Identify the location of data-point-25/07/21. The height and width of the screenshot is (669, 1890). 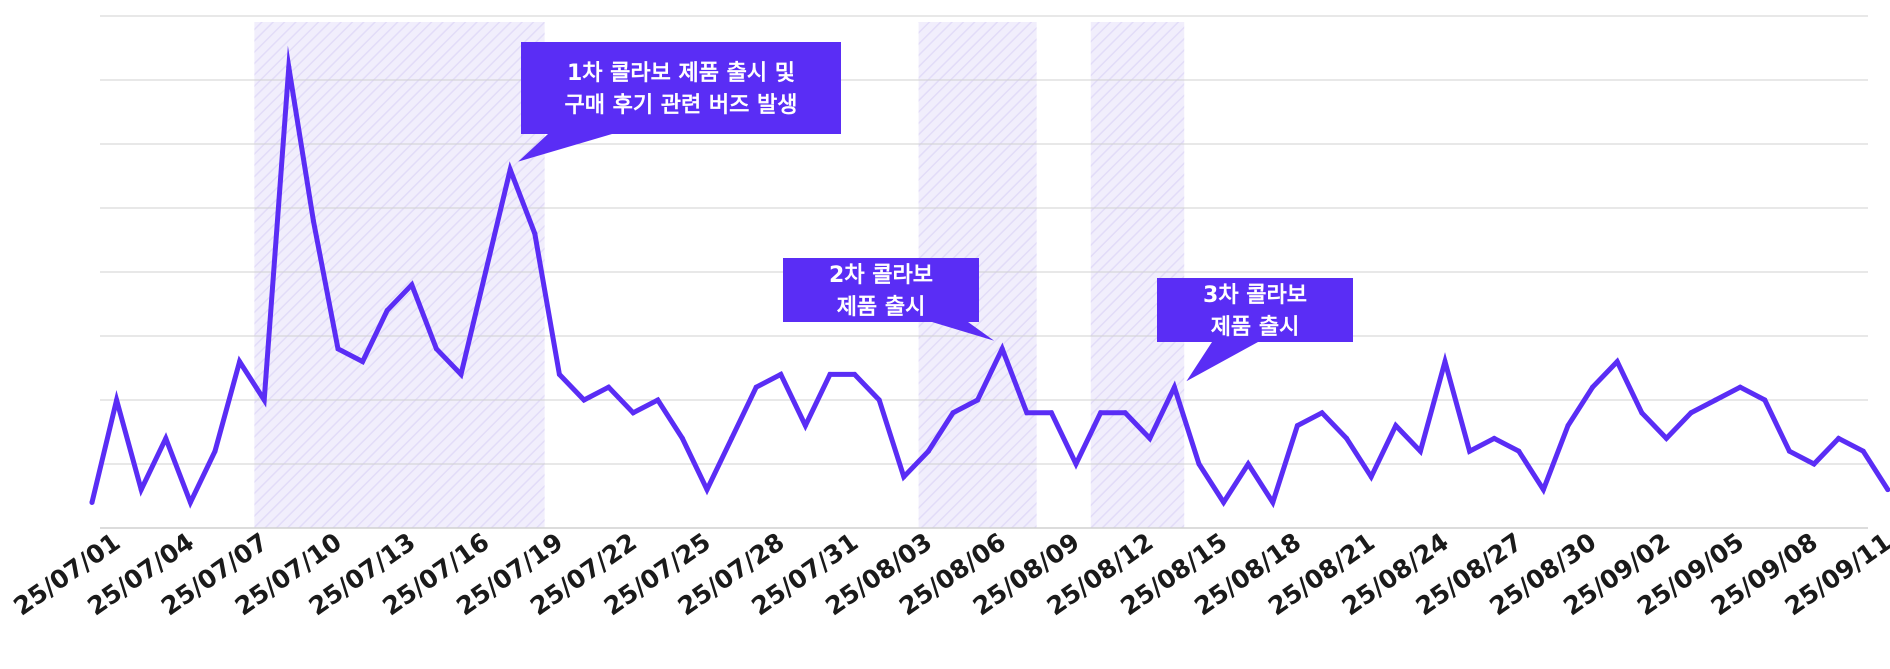
(584, 400).